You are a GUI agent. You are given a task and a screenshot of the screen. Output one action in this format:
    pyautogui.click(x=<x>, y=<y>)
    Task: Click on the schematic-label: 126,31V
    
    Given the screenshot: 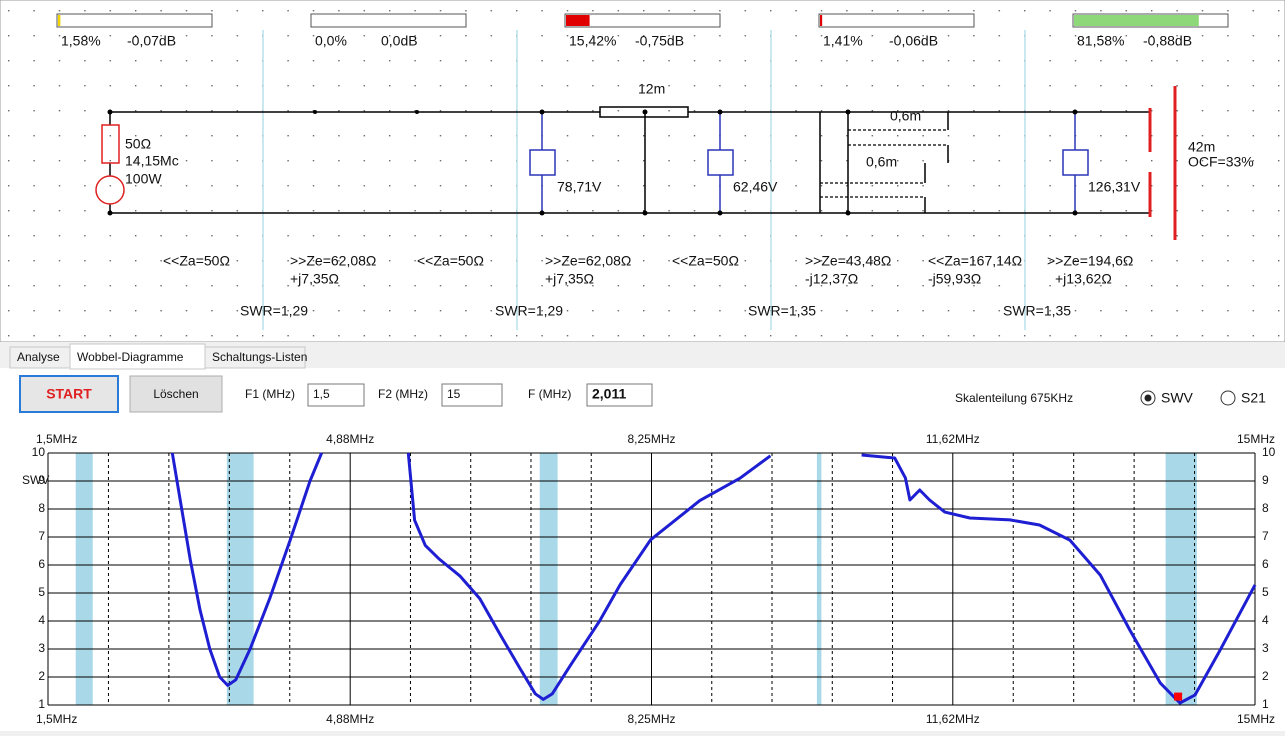 What is the action you would take?
    pyautogui.click(x=1114, y=187)
    